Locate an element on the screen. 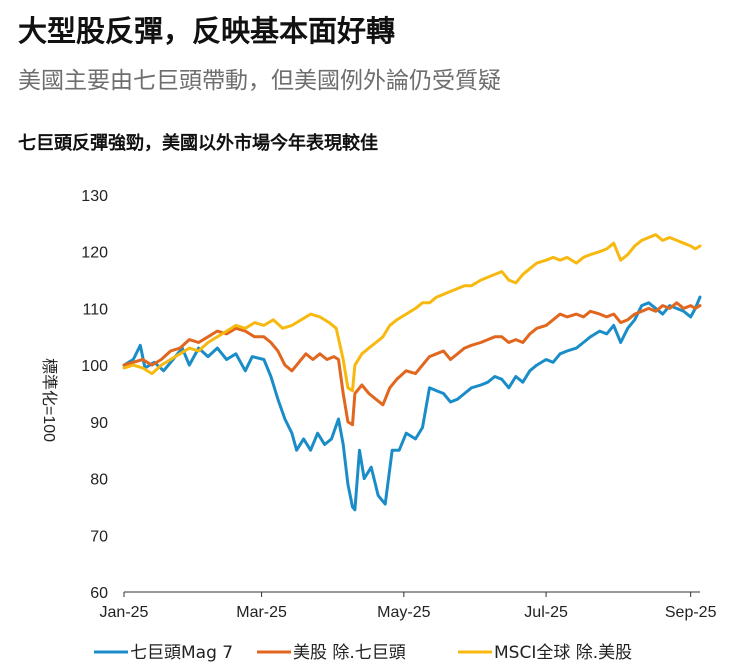  x-axis: Jan-25 Mar-25 May-25 Jul-25 Sep-25 is located at coordinates (408, 606).